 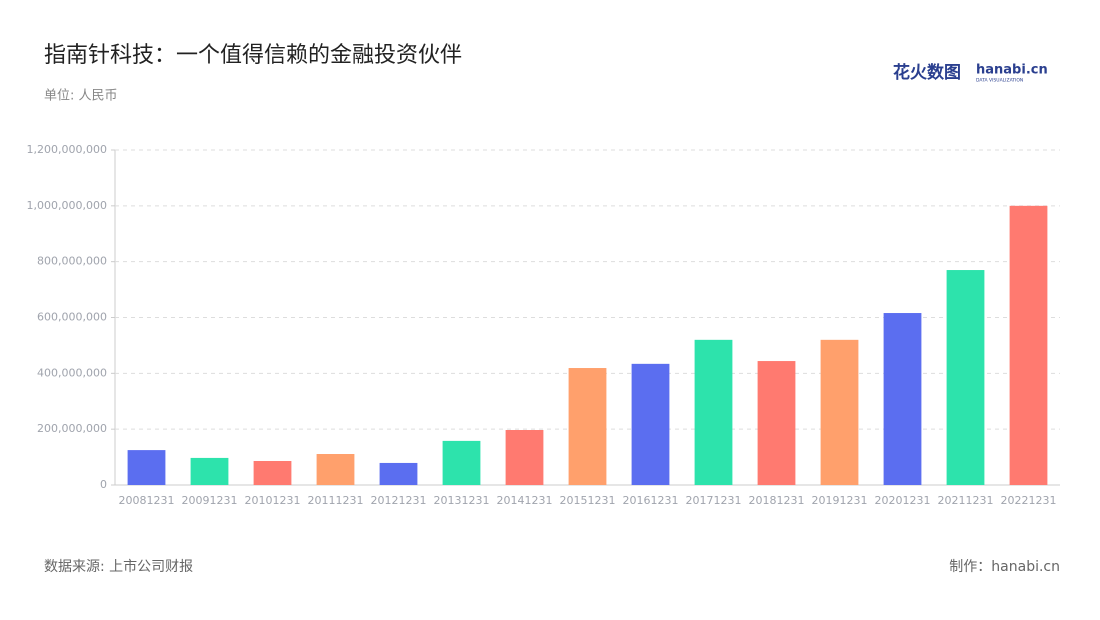 What do you see at coordinates (273, 500) in the screenshot?
I see `x-tick-label: 20101231` at bounding box center [273, 500].